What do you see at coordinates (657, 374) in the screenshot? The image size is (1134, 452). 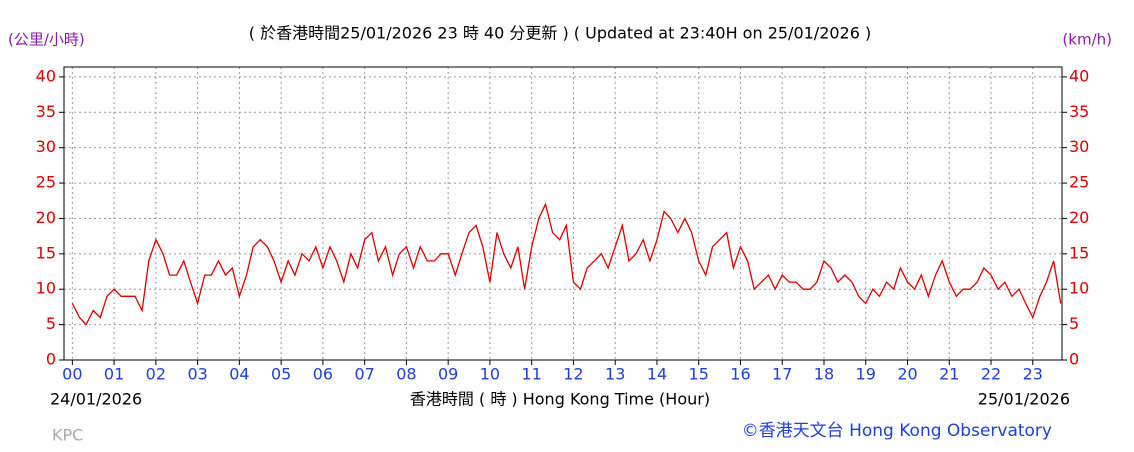 I see `x-tick-label: 14` at bounding box center [657, 374].